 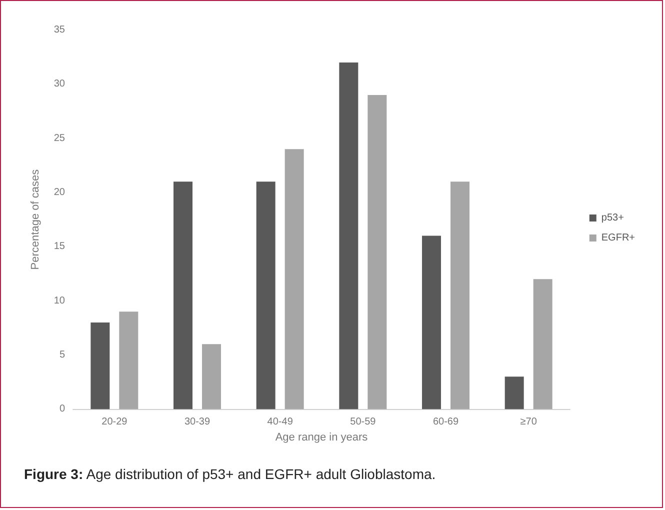 I want to click on caption: Figure 3: Age distribution of p53+ and EGFR+ adult Glioblastoma., so click(x=230, y=474).